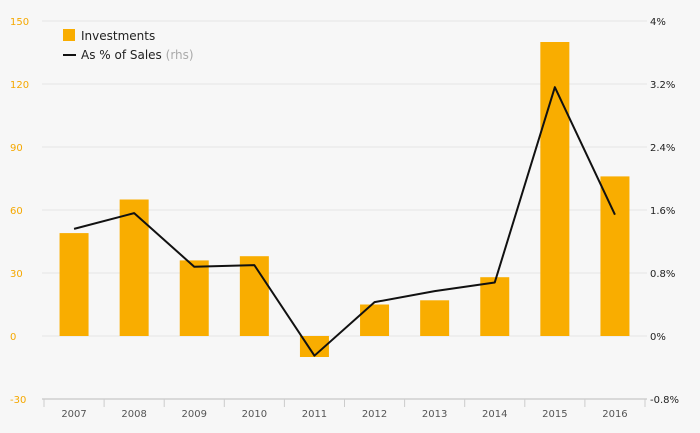  Describe the element at coordinates (344, 409) in the screenshot. I see `x-axis: 2007 2008 2009 2010 2011 2012 2013 2014 2015 2016` at that location.